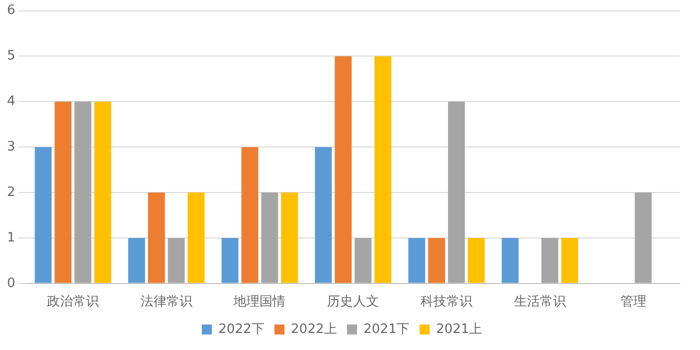 Image resolution: width=700 pixels, height=350 pixels. I want to click on y-tick-label: 2, so click(11, 192).